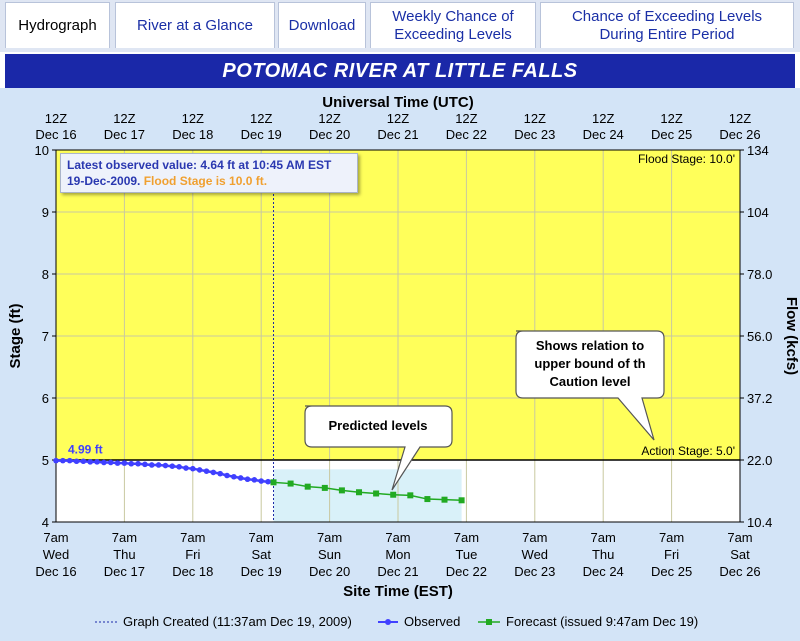 The image size is (800, 641). Describe the element at coordinates (397, 102) in the screenshot. I see `chart-title: Universal Time (UTC)` at that location.